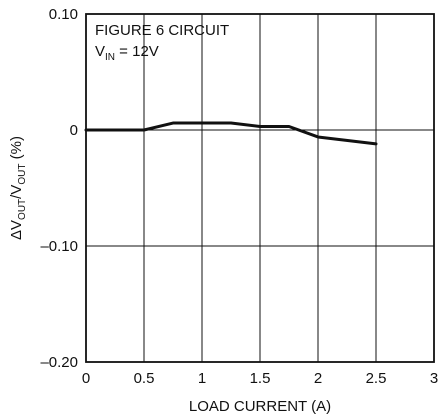 The height and width of the screenshot is (419, 442). Describe the element at coordinates (16, 150) in the screenshot. I see `y-axis-label-suffix: (%)` at that location.